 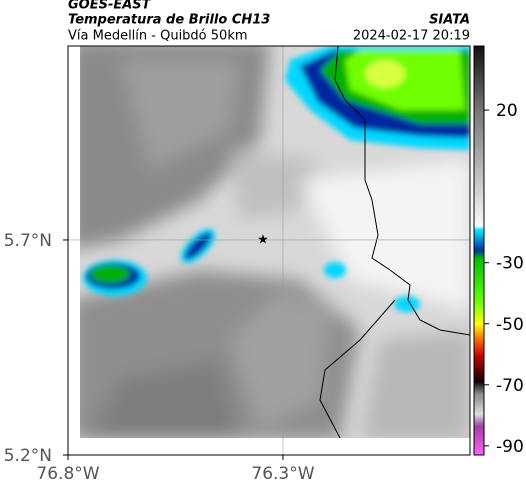 What do you see at coordinates (28, 241) in the screenshot?
I see `lat-tick-label: 5.7°N` at bounding box center [28, 241].